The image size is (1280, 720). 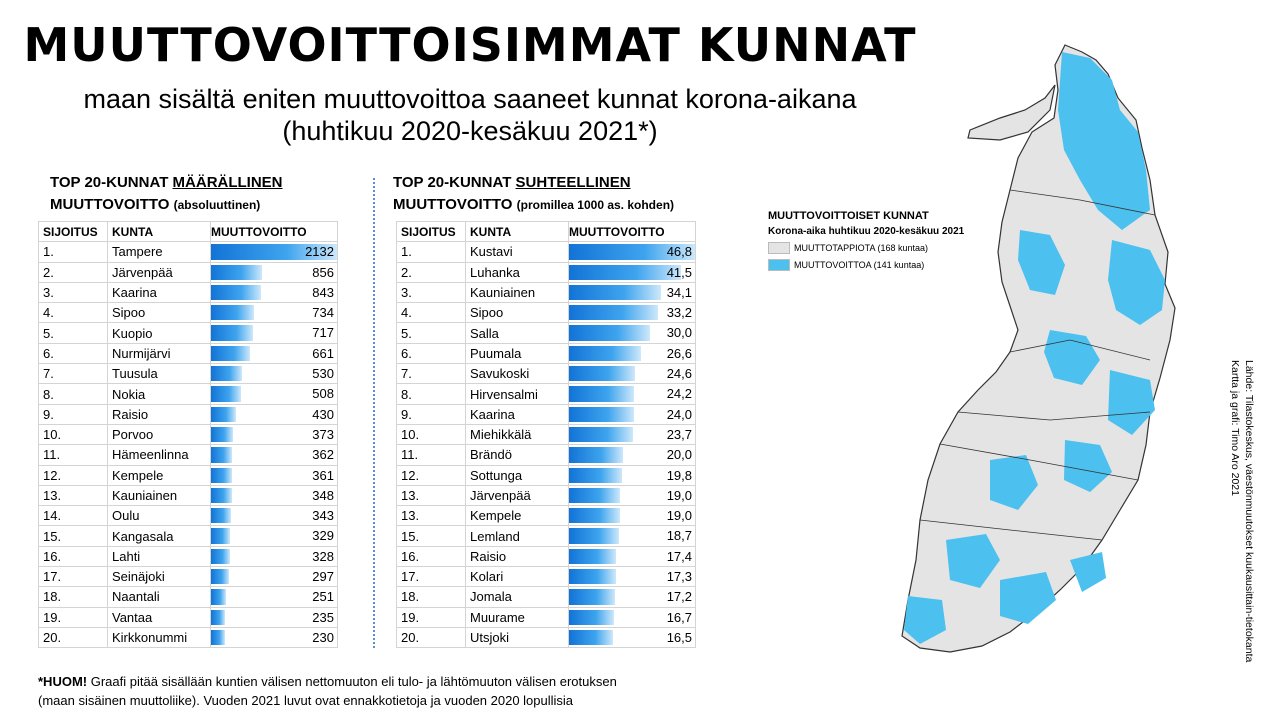 I want to click on right-value-label: 26,6, so click(x=679, y=353).